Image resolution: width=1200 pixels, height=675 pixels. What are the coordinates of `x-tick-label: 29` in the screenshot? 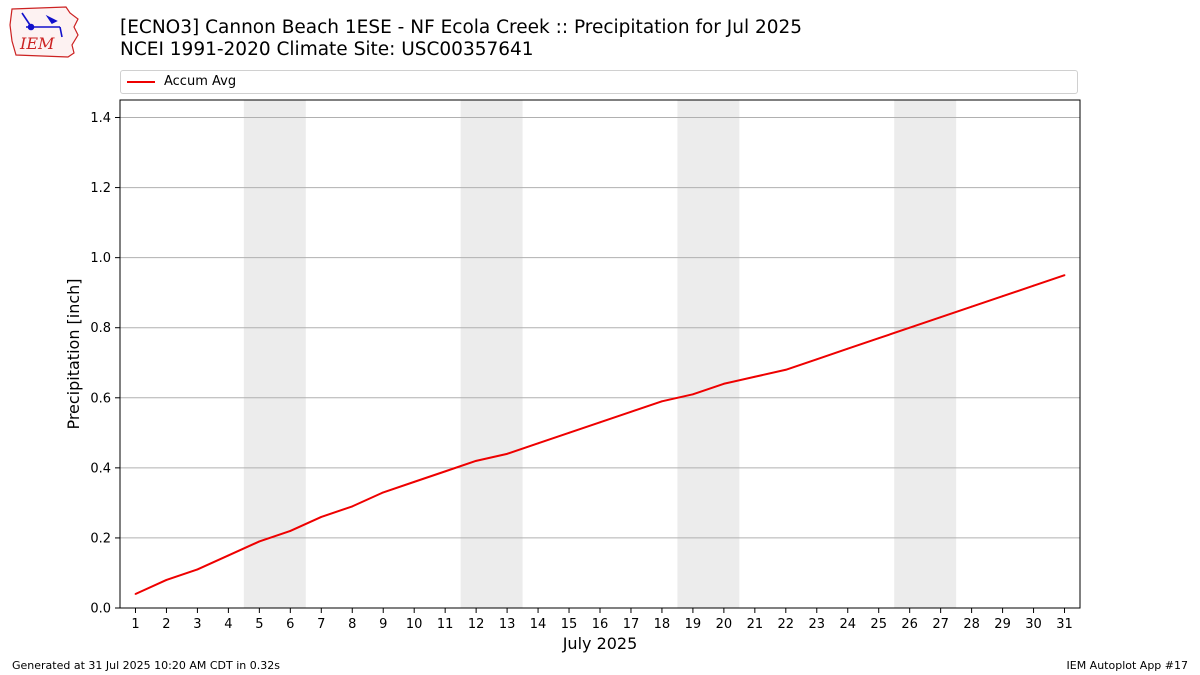 It's located at (1002, 624).